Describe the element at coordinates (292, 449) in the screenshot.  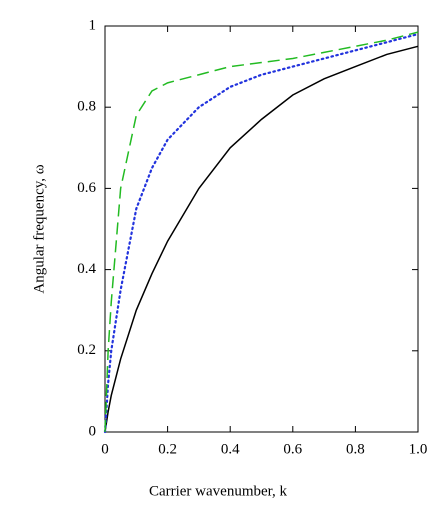
I see `x-tick-label: 0.6` at that location.